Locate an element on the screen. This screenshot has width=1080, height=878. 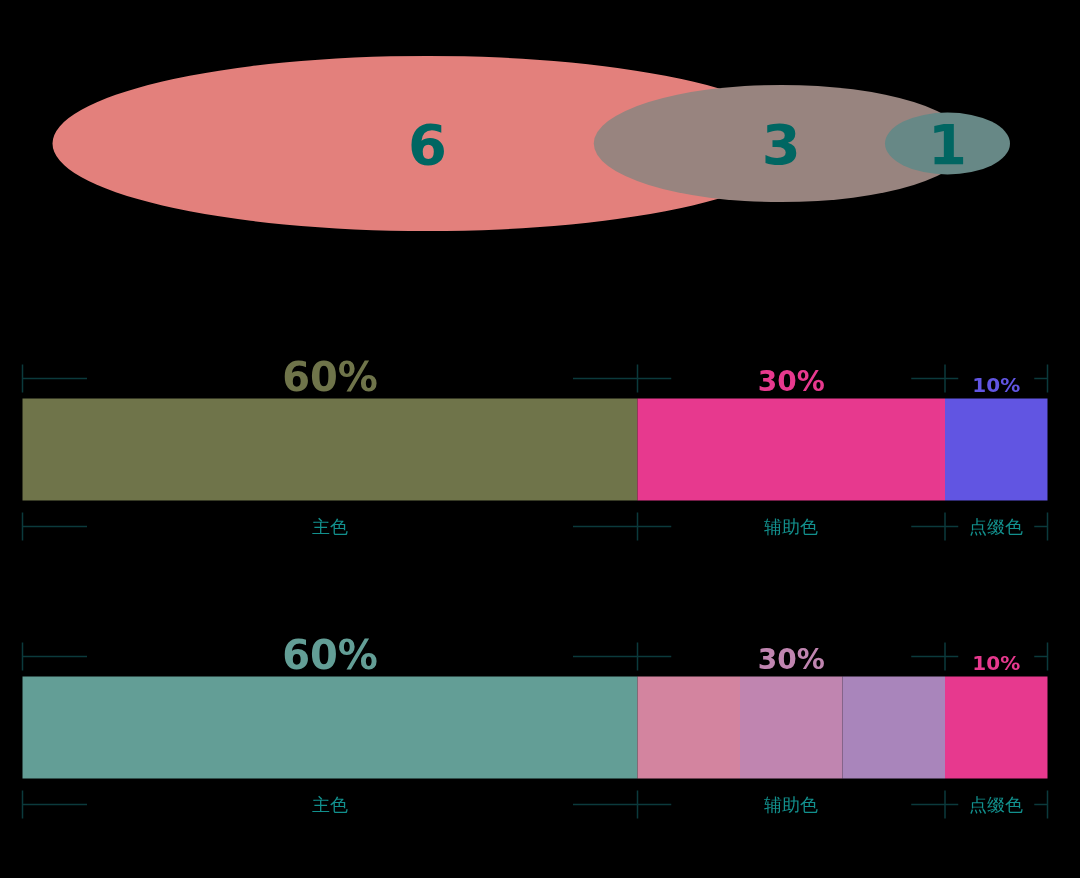
data-label: 6 is located at coordinates (427, 144).